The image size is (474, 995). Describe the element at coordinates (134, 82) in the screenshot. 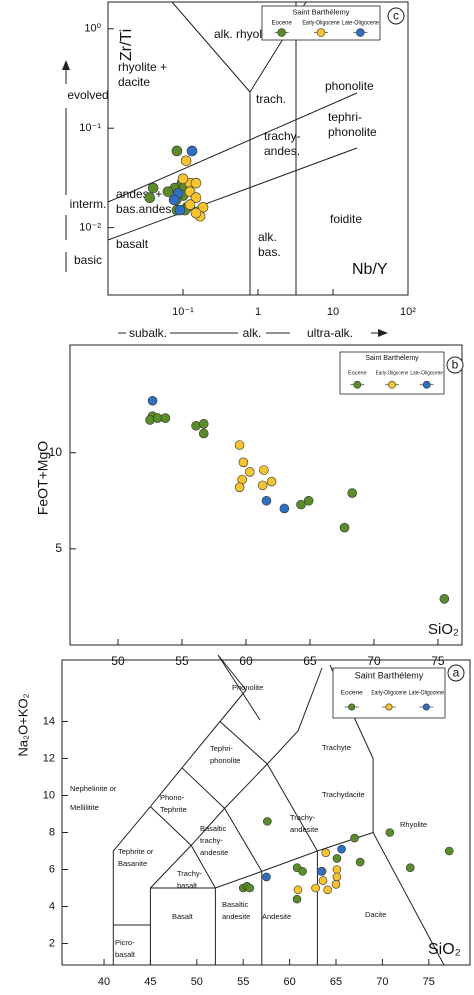

I see `field-label: dacite` at that location.